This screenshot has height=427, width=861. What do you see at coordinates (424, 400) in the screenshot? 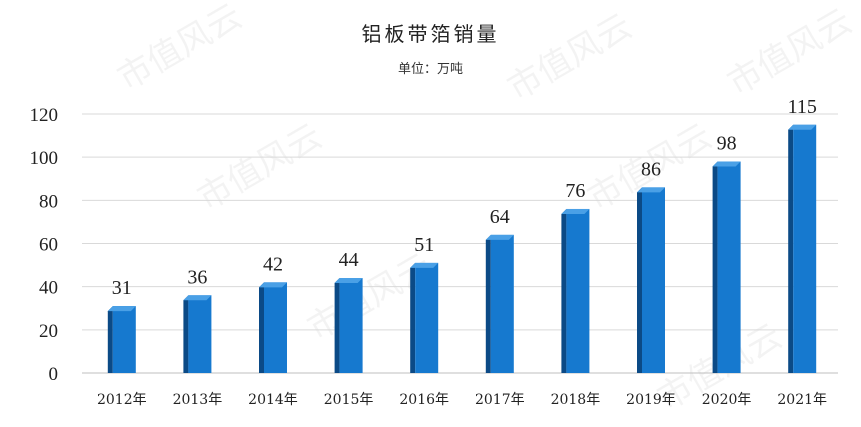
I see `x-tick-label: 2016年` at bounding box center [424, 400].